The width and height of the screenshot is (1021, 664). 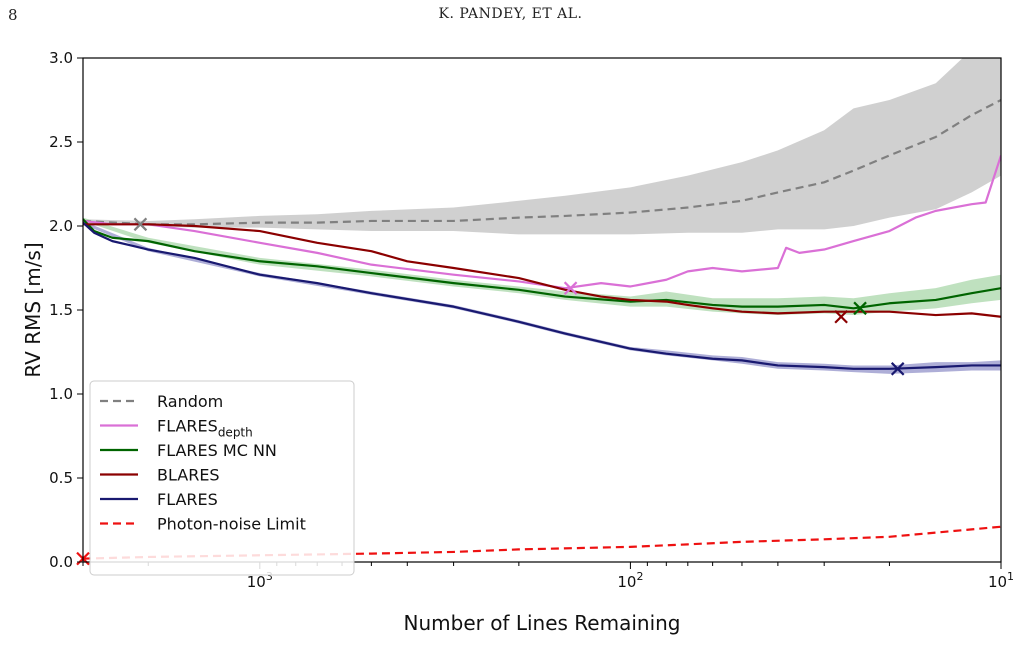 What do you see at coordinates (841, 316) in the screenshot?
I see `blares-marker` at bounding box center [841, 316].